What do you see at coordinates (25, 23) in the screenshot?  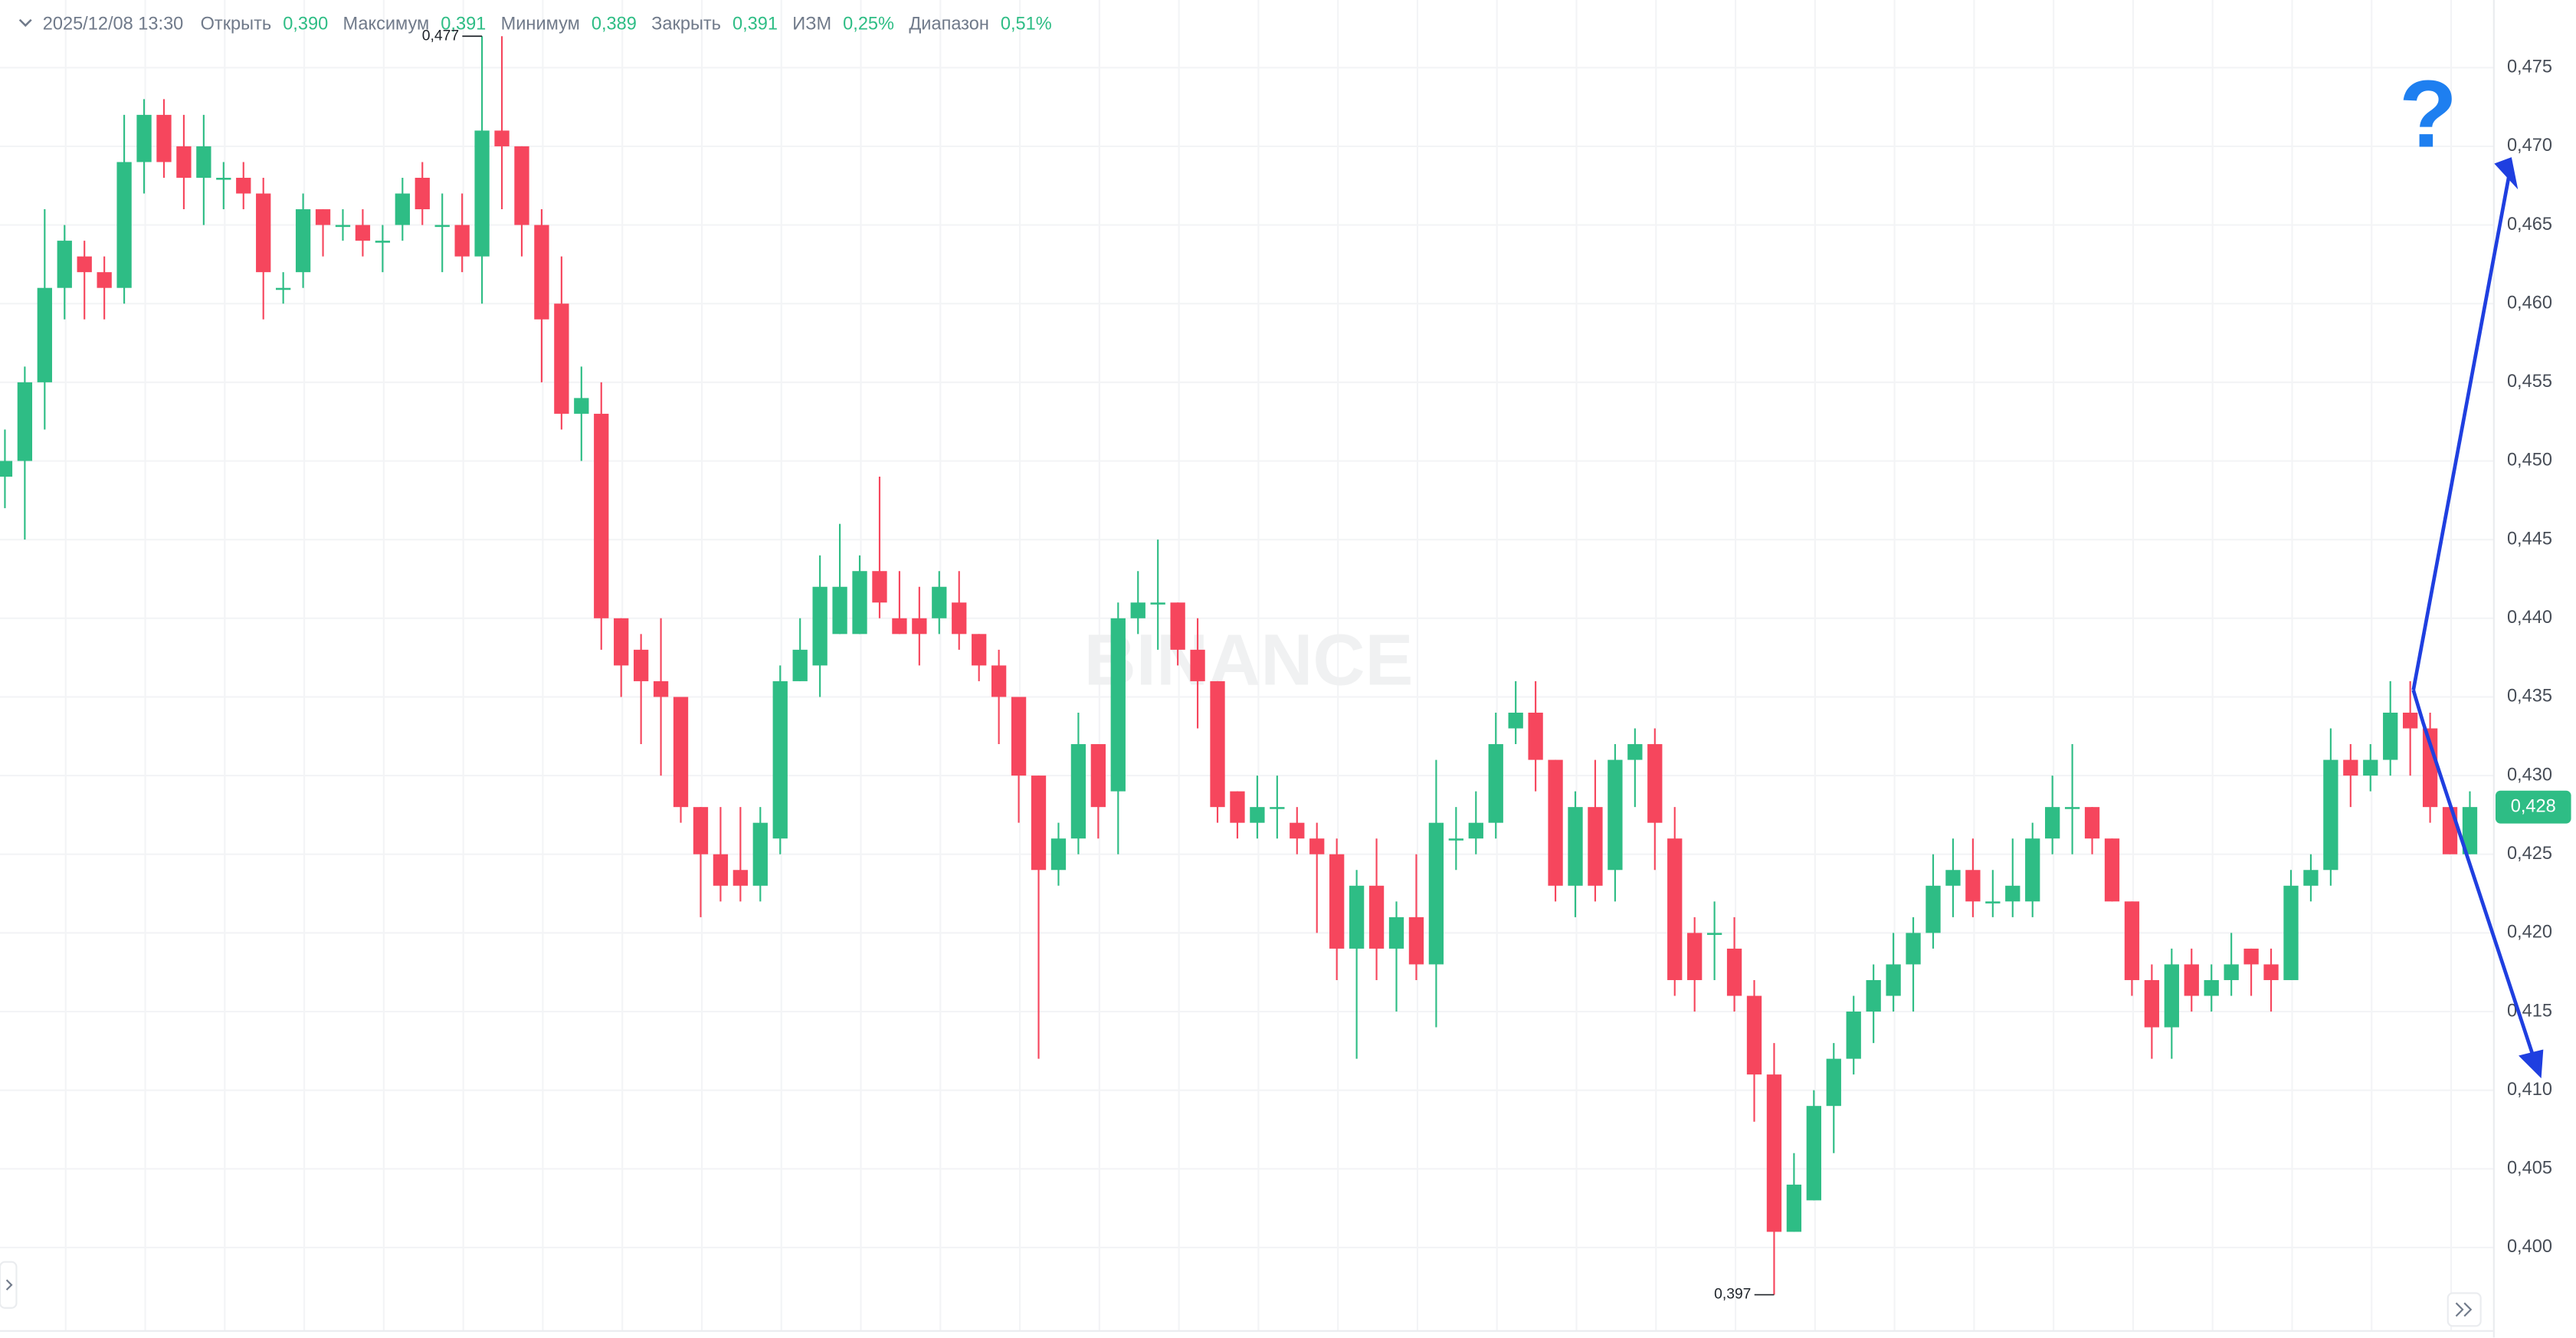 I see `collapse-icon` at bounding box center [25, 23].